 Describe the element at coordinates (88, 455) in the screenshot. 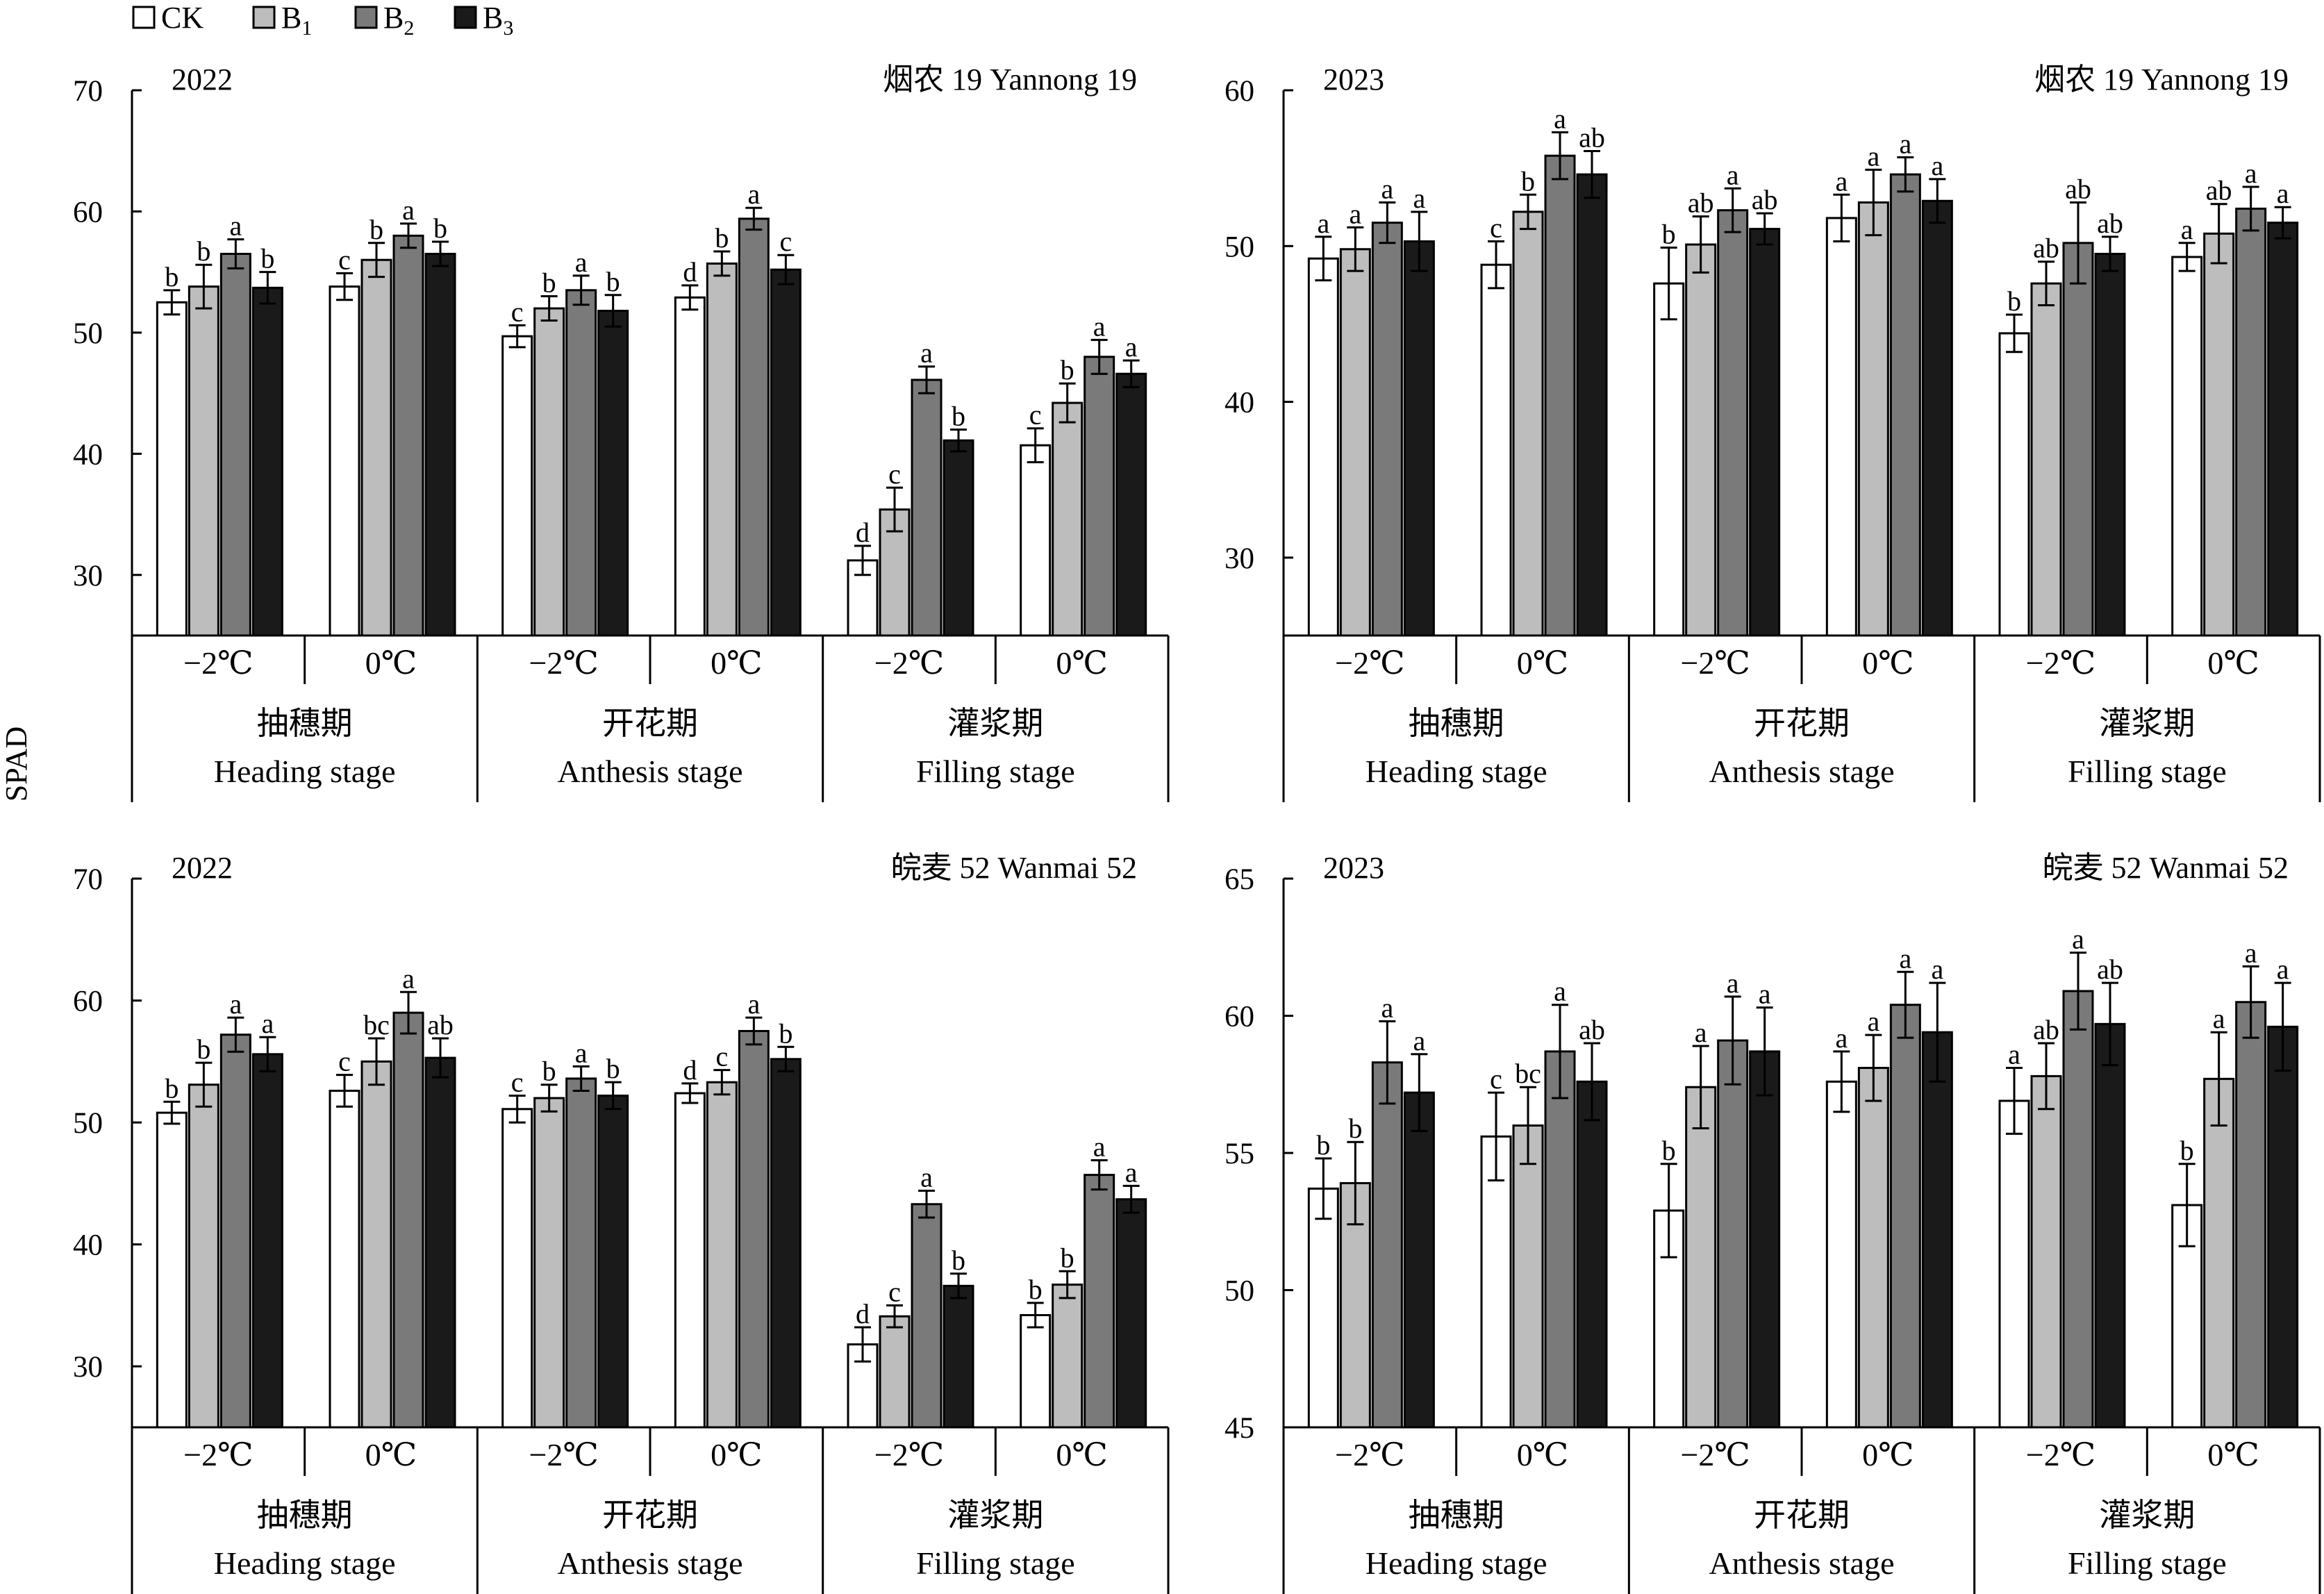

I see `y-tick-label: 40` at that location.